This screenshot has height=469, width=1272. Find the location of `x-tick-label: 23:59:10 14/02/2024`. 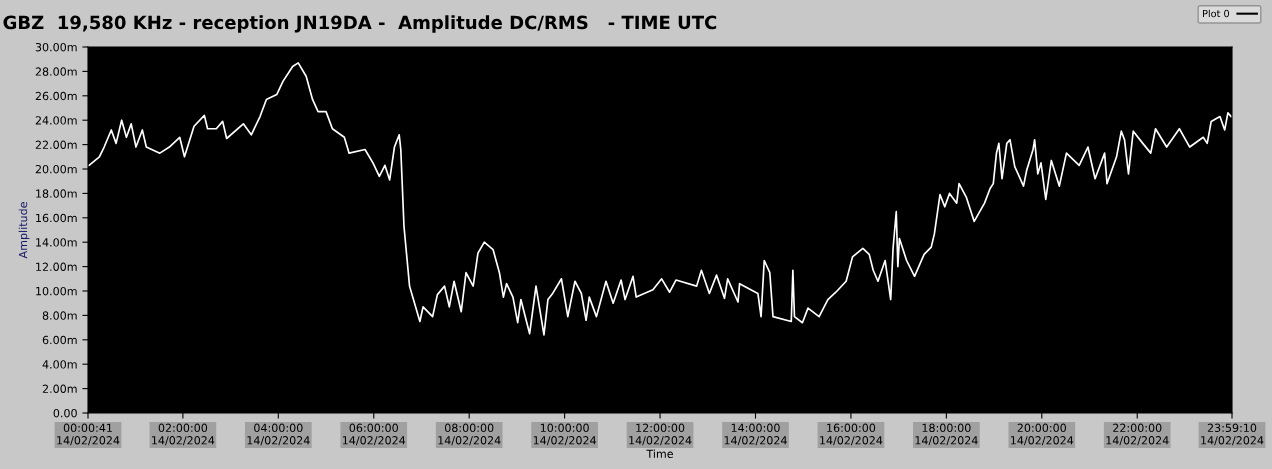

x-tick-label: 23:59:10 14/02/2024 is located at coordinates (1232, 434).